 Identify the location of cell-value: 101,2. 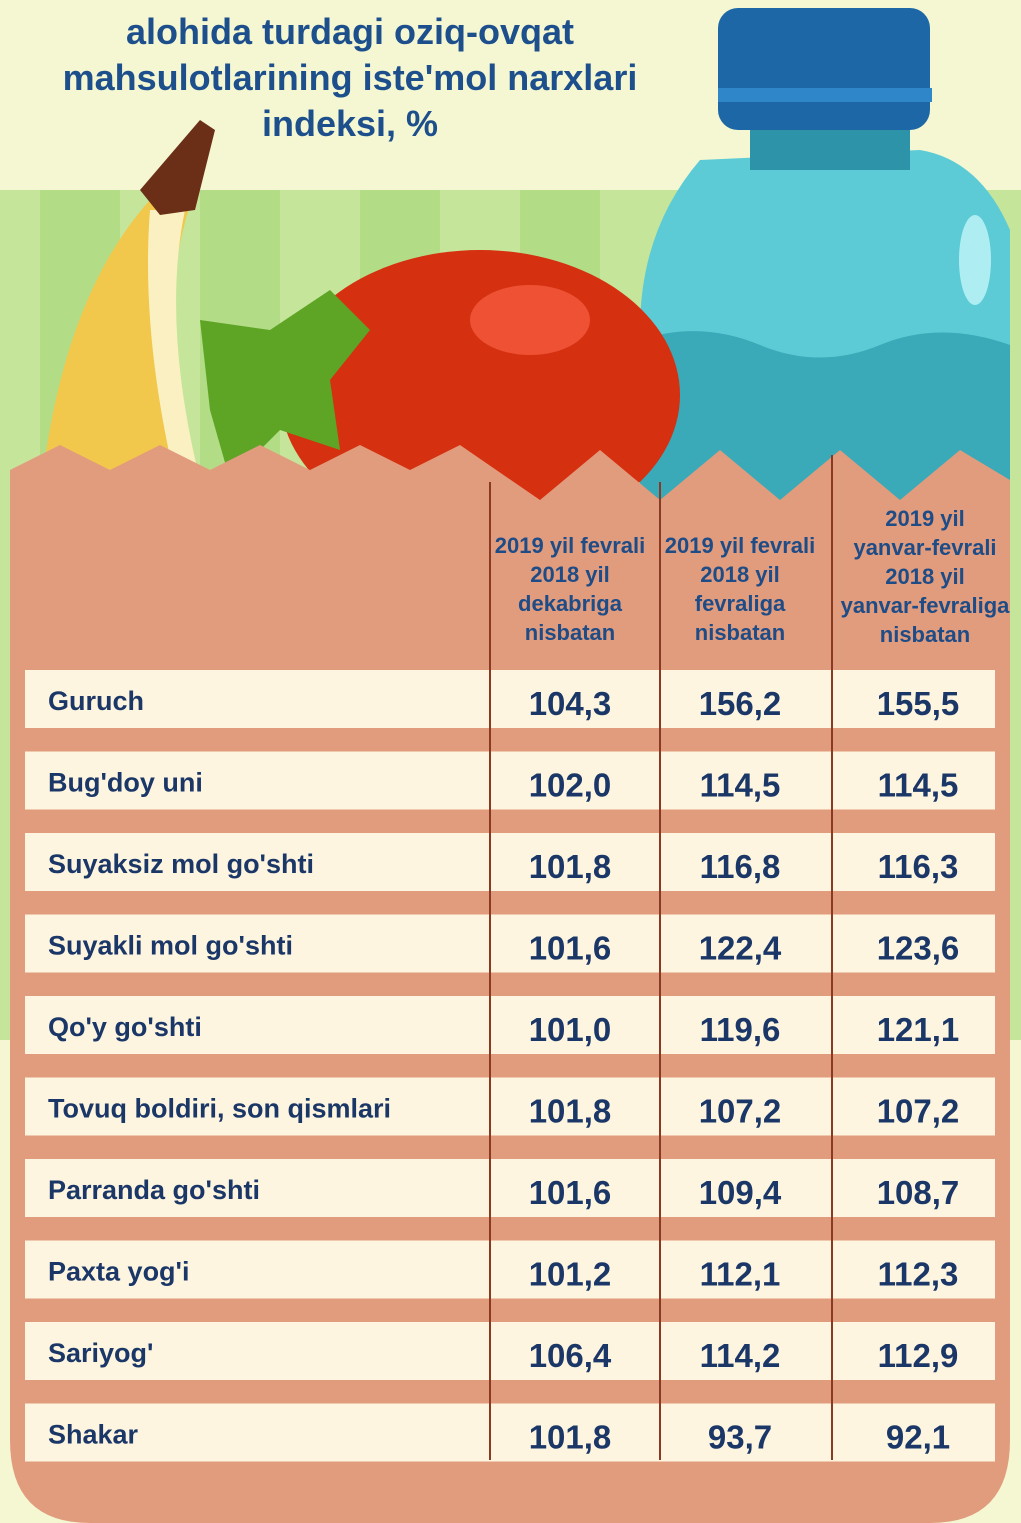
(570, 1274).